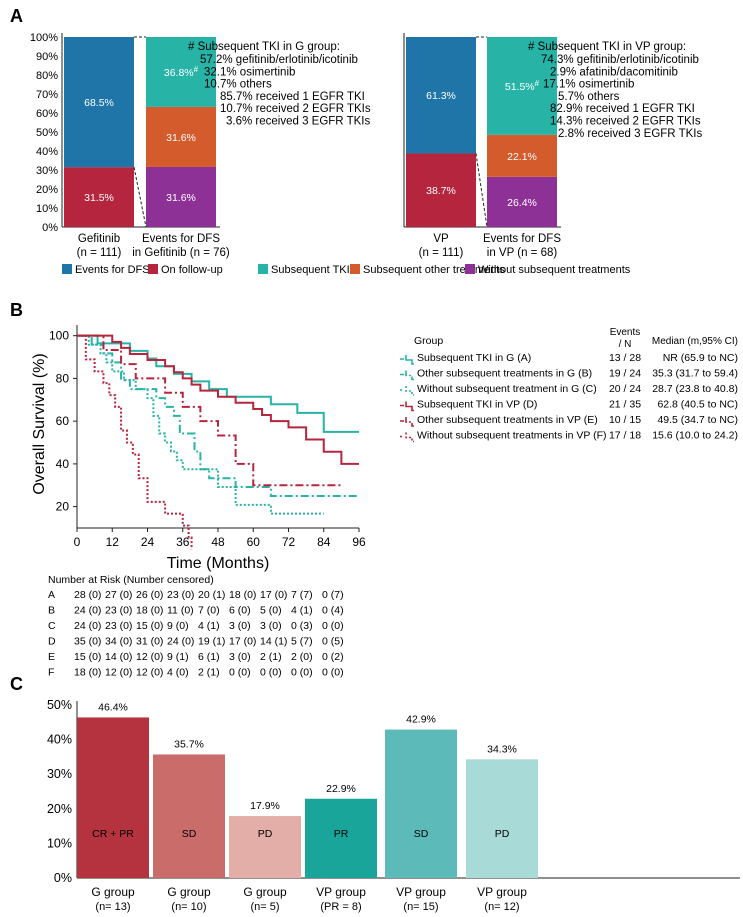 The height and width of the screenshot is (917, 743). I want to click on superscript: #, so click(196, 68).